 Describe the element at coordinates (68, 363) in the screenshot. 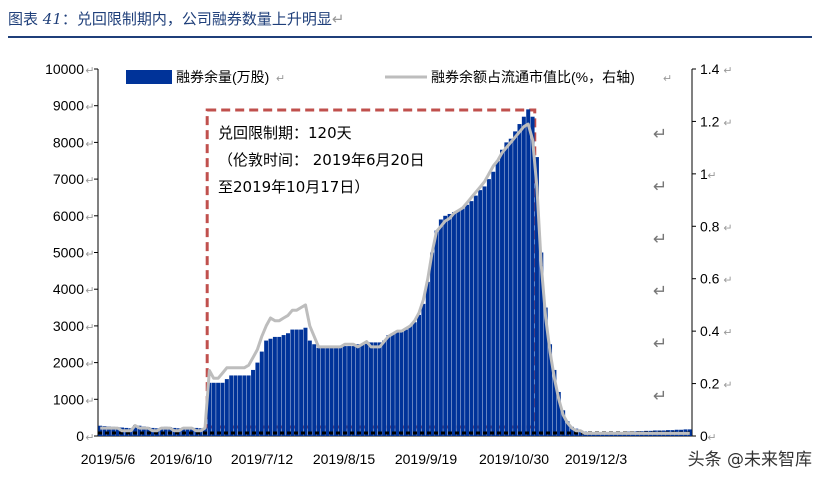

I see `y-left-tick-label: 2000` at that location.